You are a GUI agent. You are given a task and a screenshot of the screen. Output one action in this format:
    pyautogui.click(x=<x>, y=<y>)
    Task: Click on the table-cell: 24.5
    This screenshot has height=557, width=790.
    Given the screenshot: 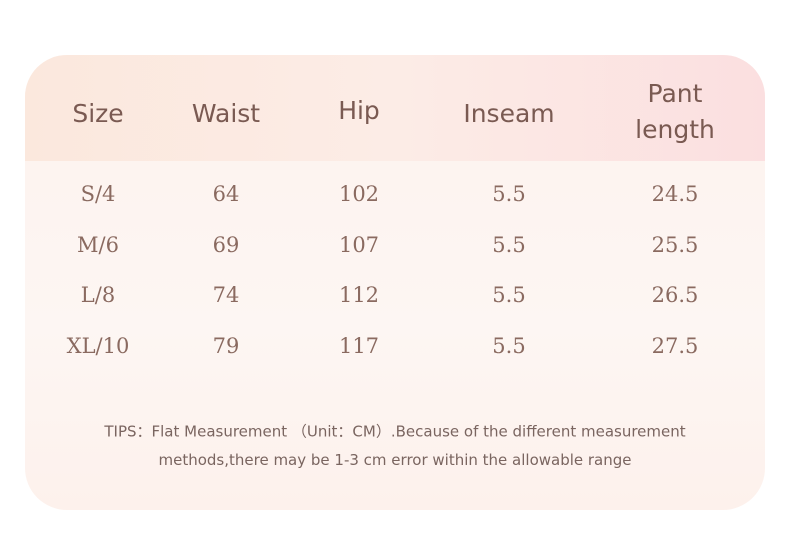 What is the action you would take?
    pyautogui.click(x=675, y=194)
    